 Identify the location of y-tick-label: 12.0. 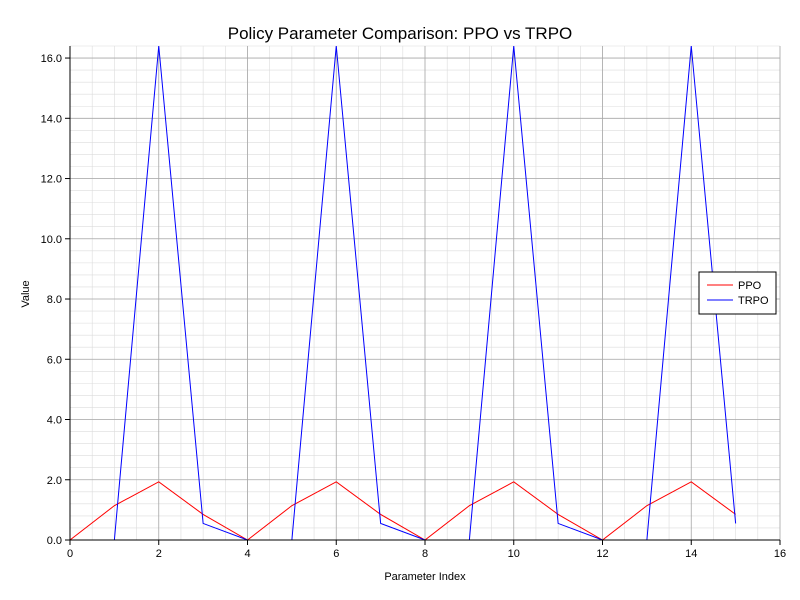
(51, 180).